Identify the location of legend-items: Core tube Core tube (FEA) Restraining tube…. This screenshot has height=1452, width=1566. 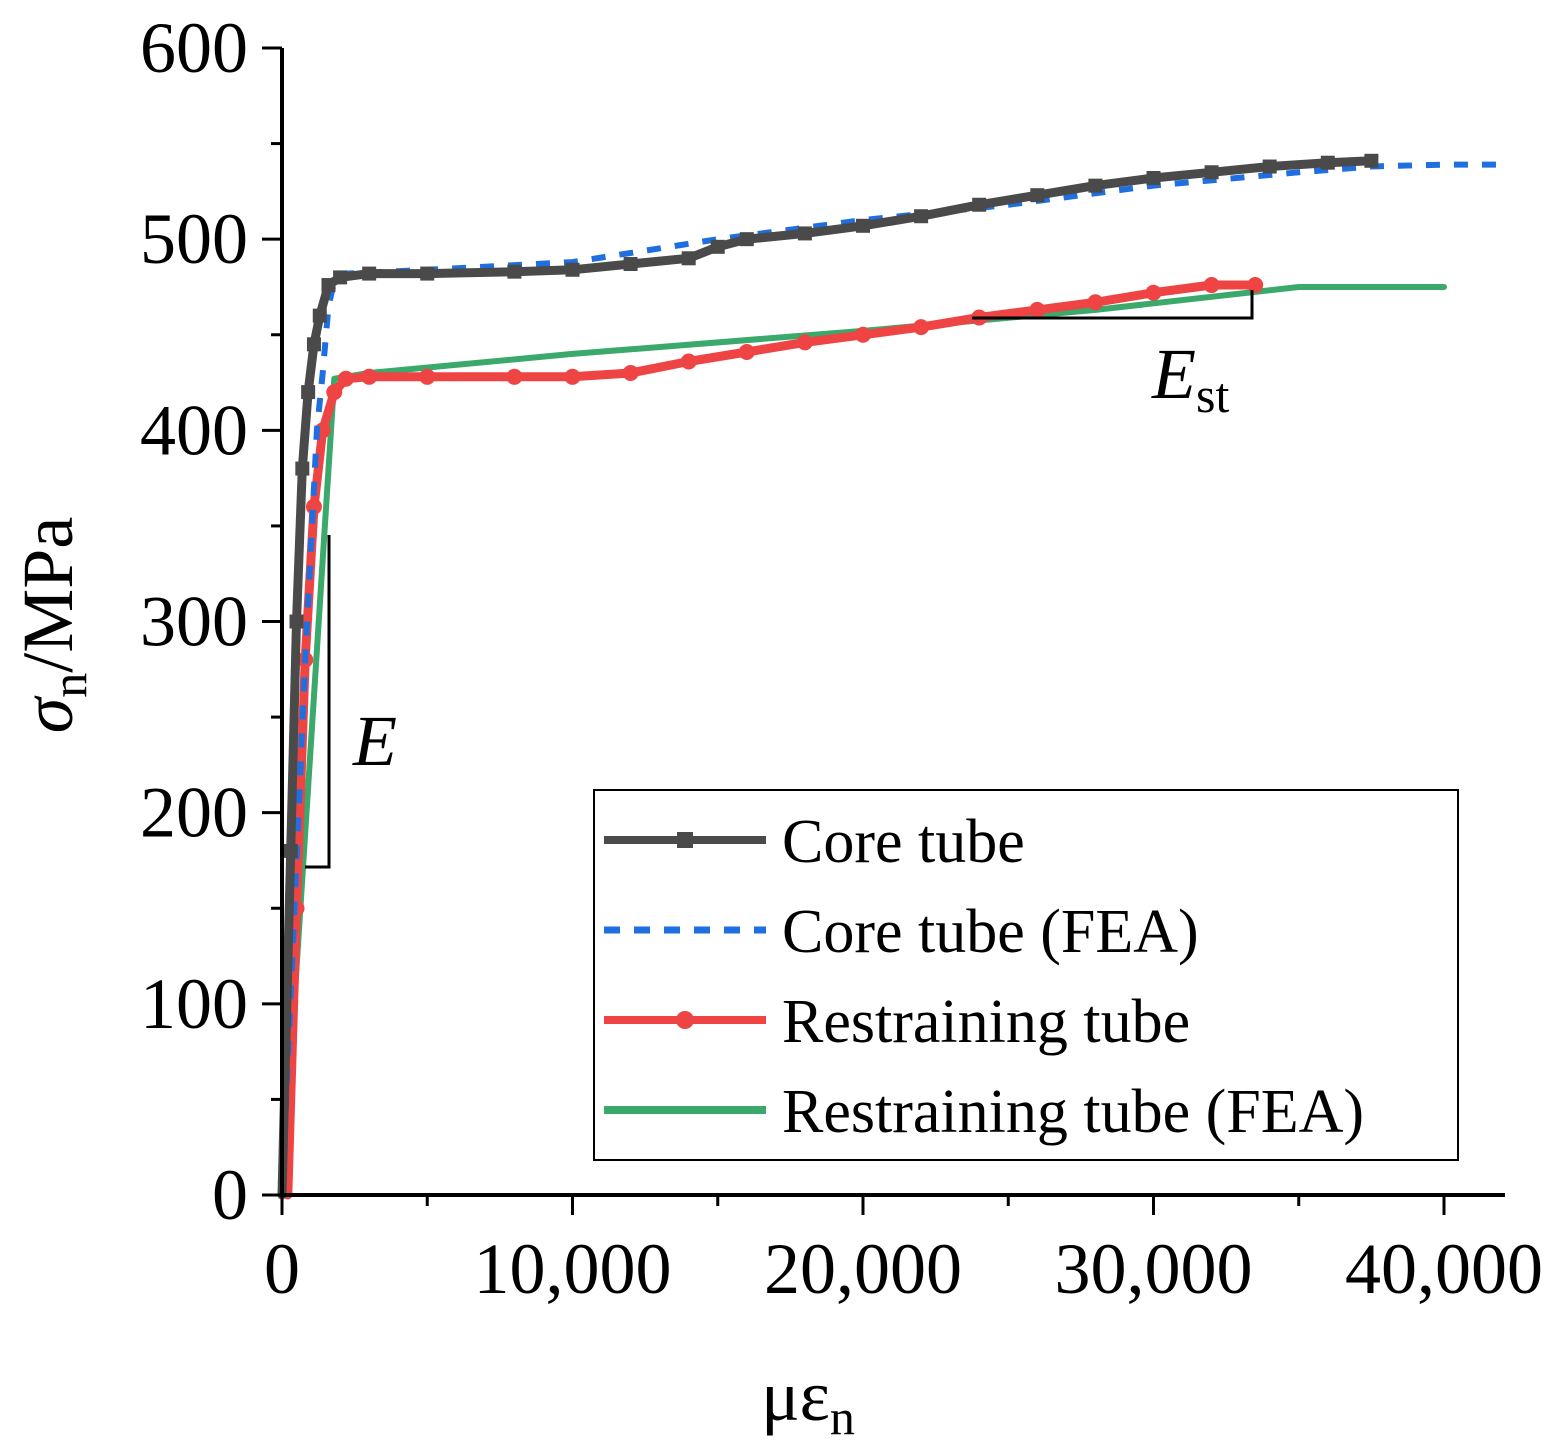
(984, 977).